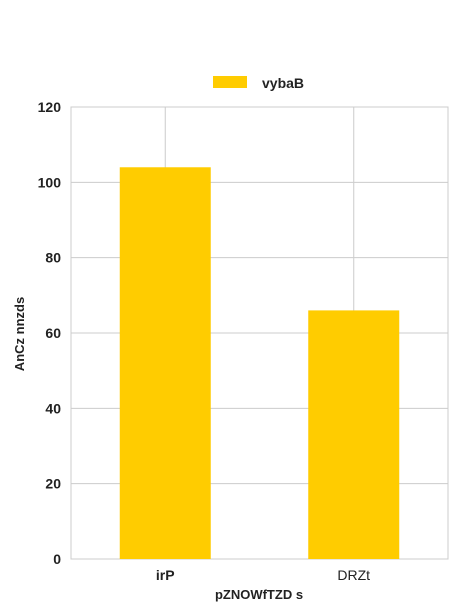  What do you see at coordinates (50, 182) in the screenshot?
I see `y-tick-label: 100` at bounding box center [50, 182].